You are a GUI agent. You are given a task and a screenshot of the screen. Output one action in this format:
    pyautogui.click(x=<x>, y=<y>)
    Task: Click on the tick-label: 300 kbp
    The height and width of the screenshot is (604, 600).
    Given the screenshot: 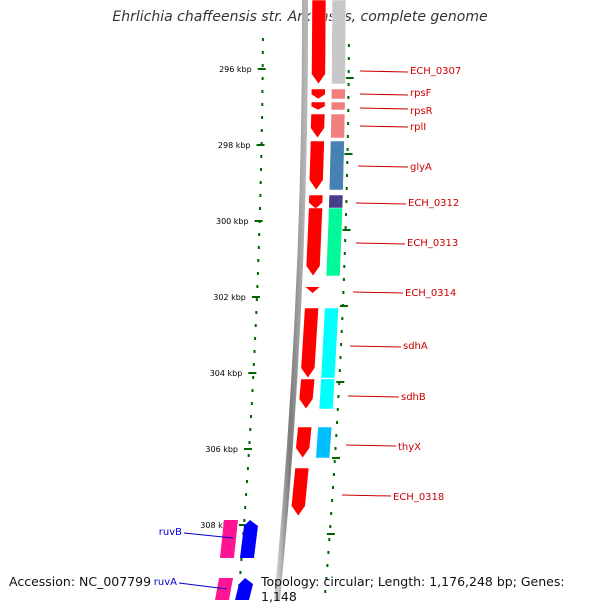 What is the action you would take?
    pyautogui.click(x=232, y=221)
    